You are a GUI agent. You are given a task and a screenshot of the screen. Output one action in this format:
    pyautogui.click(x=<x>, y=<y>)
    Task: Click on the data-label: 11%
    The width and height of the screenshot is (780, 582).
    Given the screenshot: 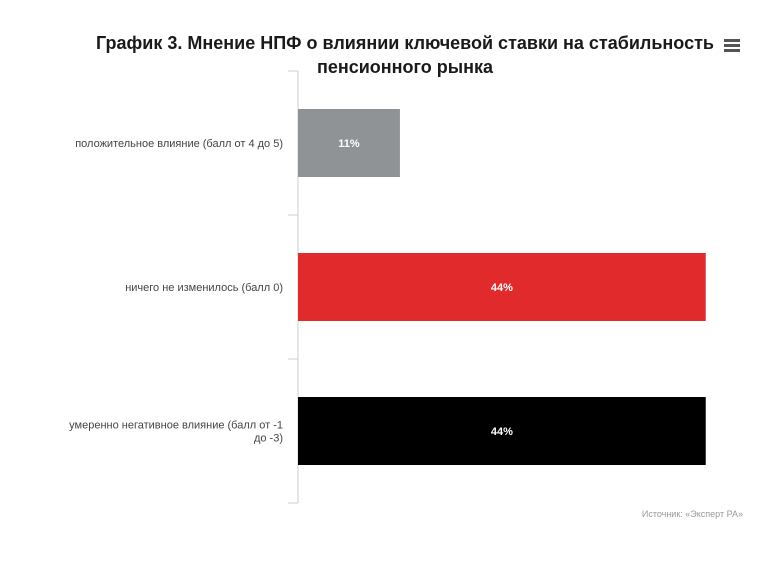 What is the action you would take?
    pyautogui.click(x=349, y=144)
    